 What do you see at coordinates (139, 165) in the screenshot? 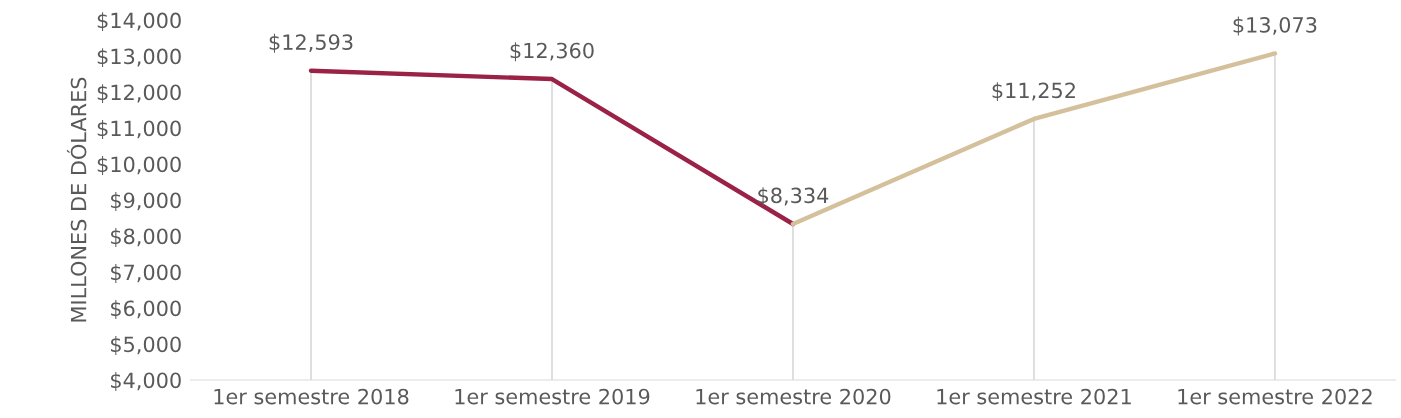
I see `y-tick-label: $10,000` at bounding box center [139, 165].